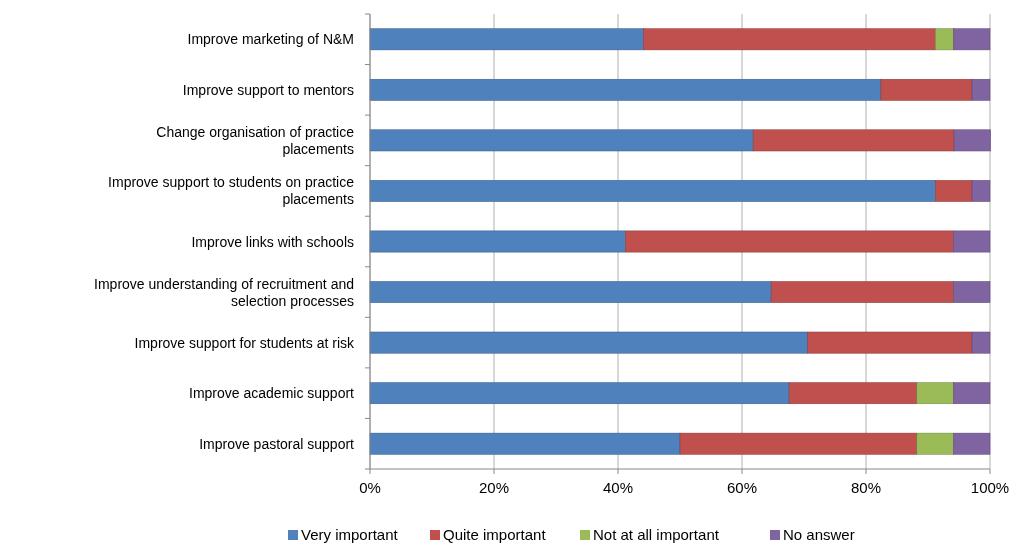  What do you see at coordinates (618, 487) in the screenshot?
I see `x-tick-label: 40%` at bounding box center [618, 487].